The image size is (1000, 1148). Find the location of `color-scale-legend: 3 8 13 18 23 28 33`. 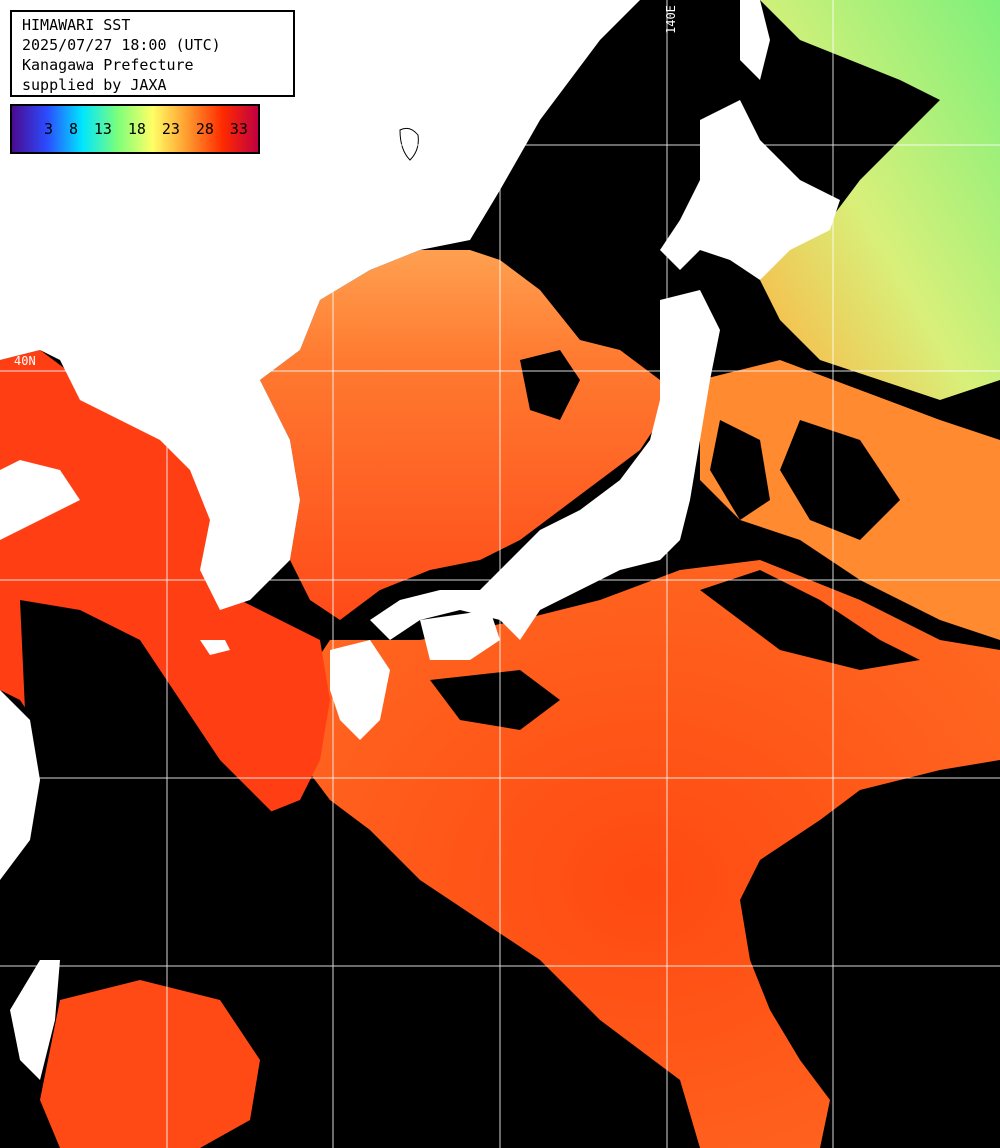

color-scale-legend: 3 8 13 18 23 28 33 is located at coordinates (135, 129).